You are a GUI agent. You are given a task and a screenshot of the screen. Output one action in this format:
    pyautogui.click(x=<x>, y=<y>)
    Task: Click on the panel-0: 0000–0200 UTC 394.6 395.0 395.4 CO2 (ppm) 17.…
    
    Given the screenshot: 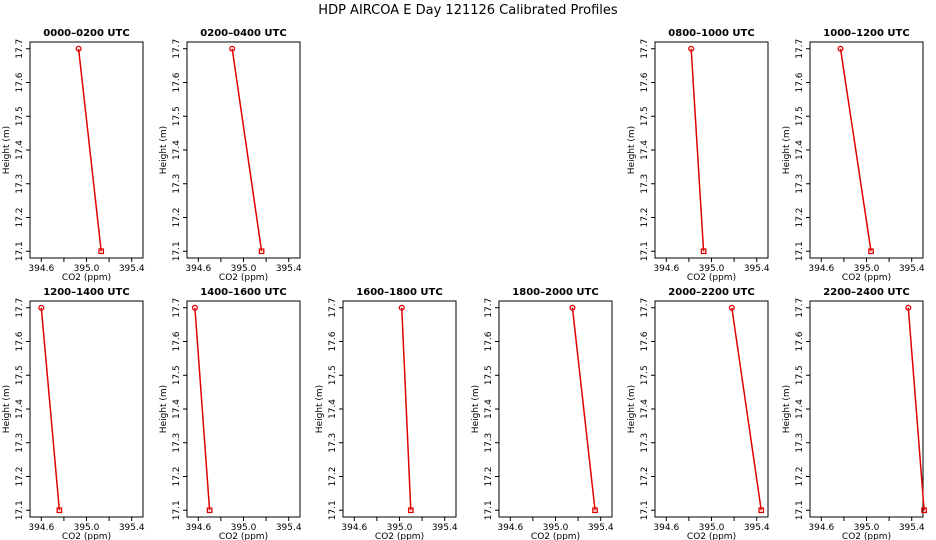 What is the action you would take?
    pyautogui.click(x=73, y=155)
    